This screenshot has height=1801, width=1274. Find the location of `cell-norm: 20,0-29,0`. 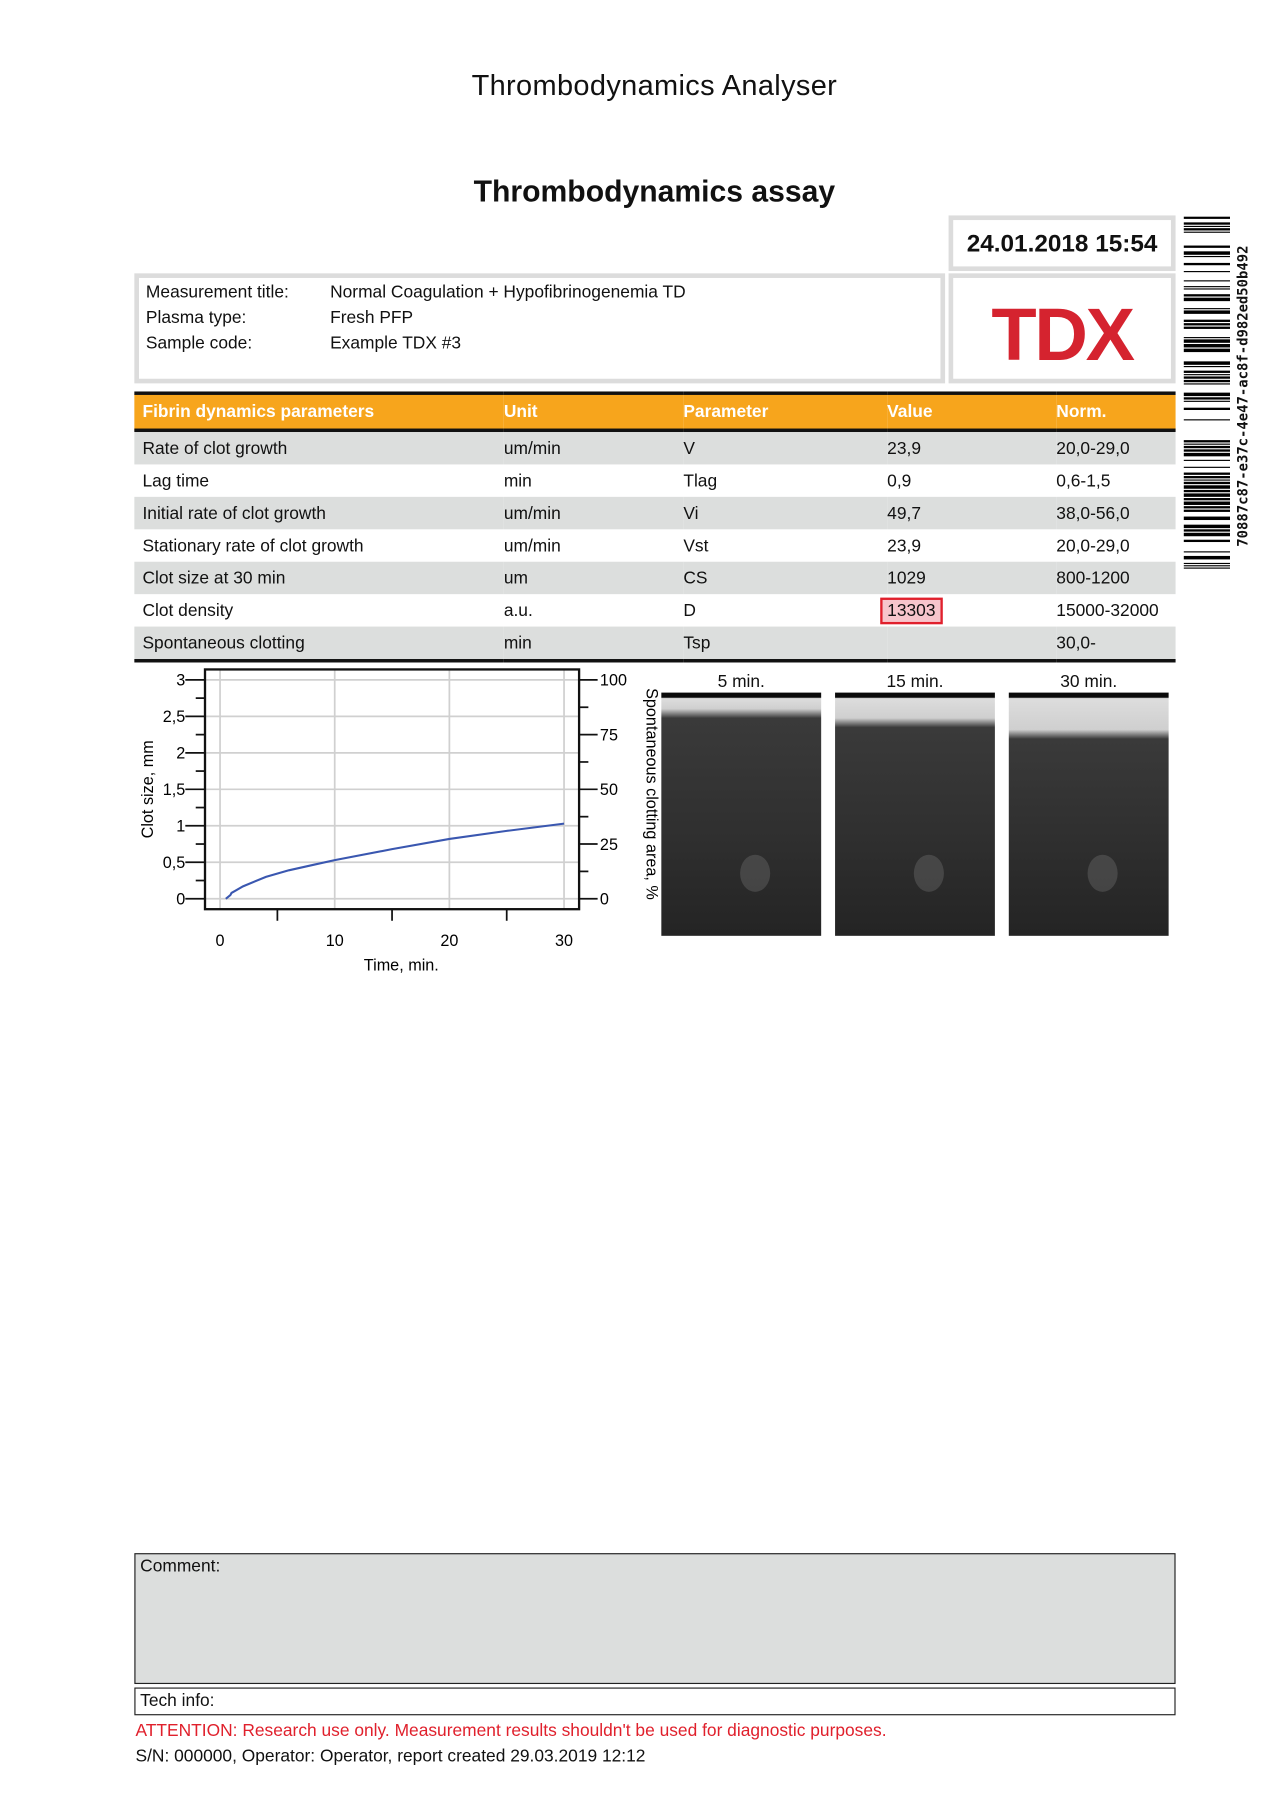

cell-norm: 20,0-29,0 is located at coordinates (1115, 545).